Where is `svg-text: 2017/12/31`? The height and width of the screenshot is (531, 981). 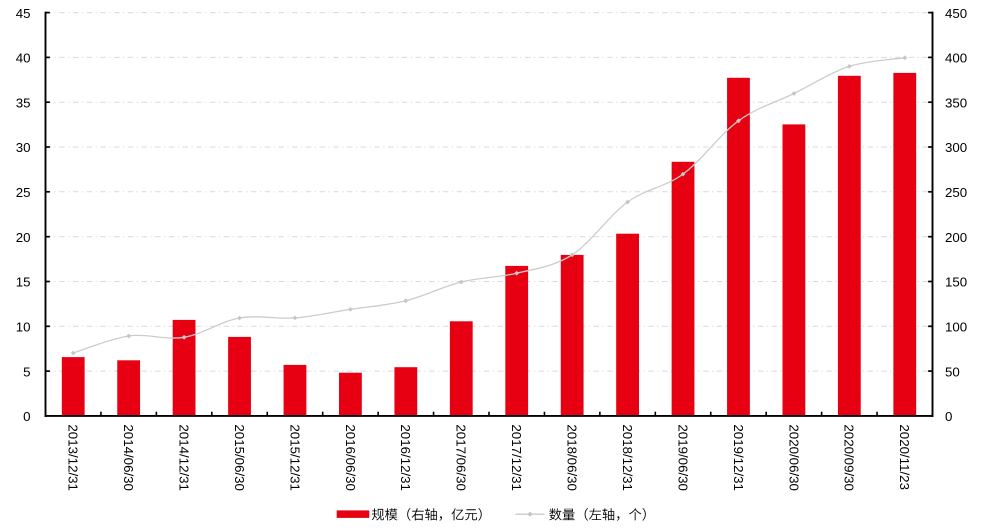
svg-text: 2017/12/31 is located at coordinates (516, 457).